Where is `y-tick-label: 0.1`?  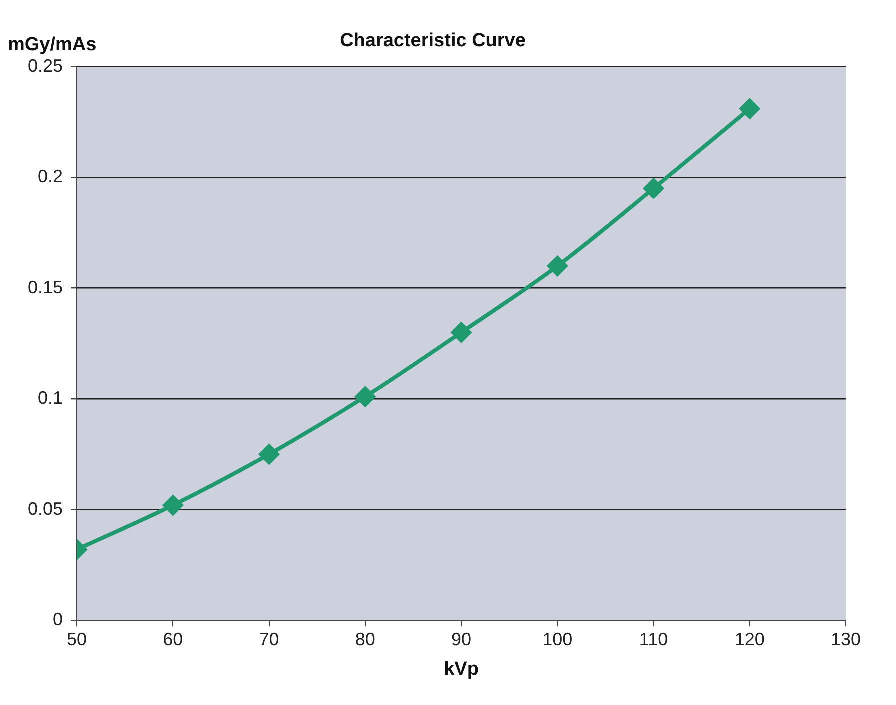
y-tick-label: 0.1 is located at coordinates (51, 398).